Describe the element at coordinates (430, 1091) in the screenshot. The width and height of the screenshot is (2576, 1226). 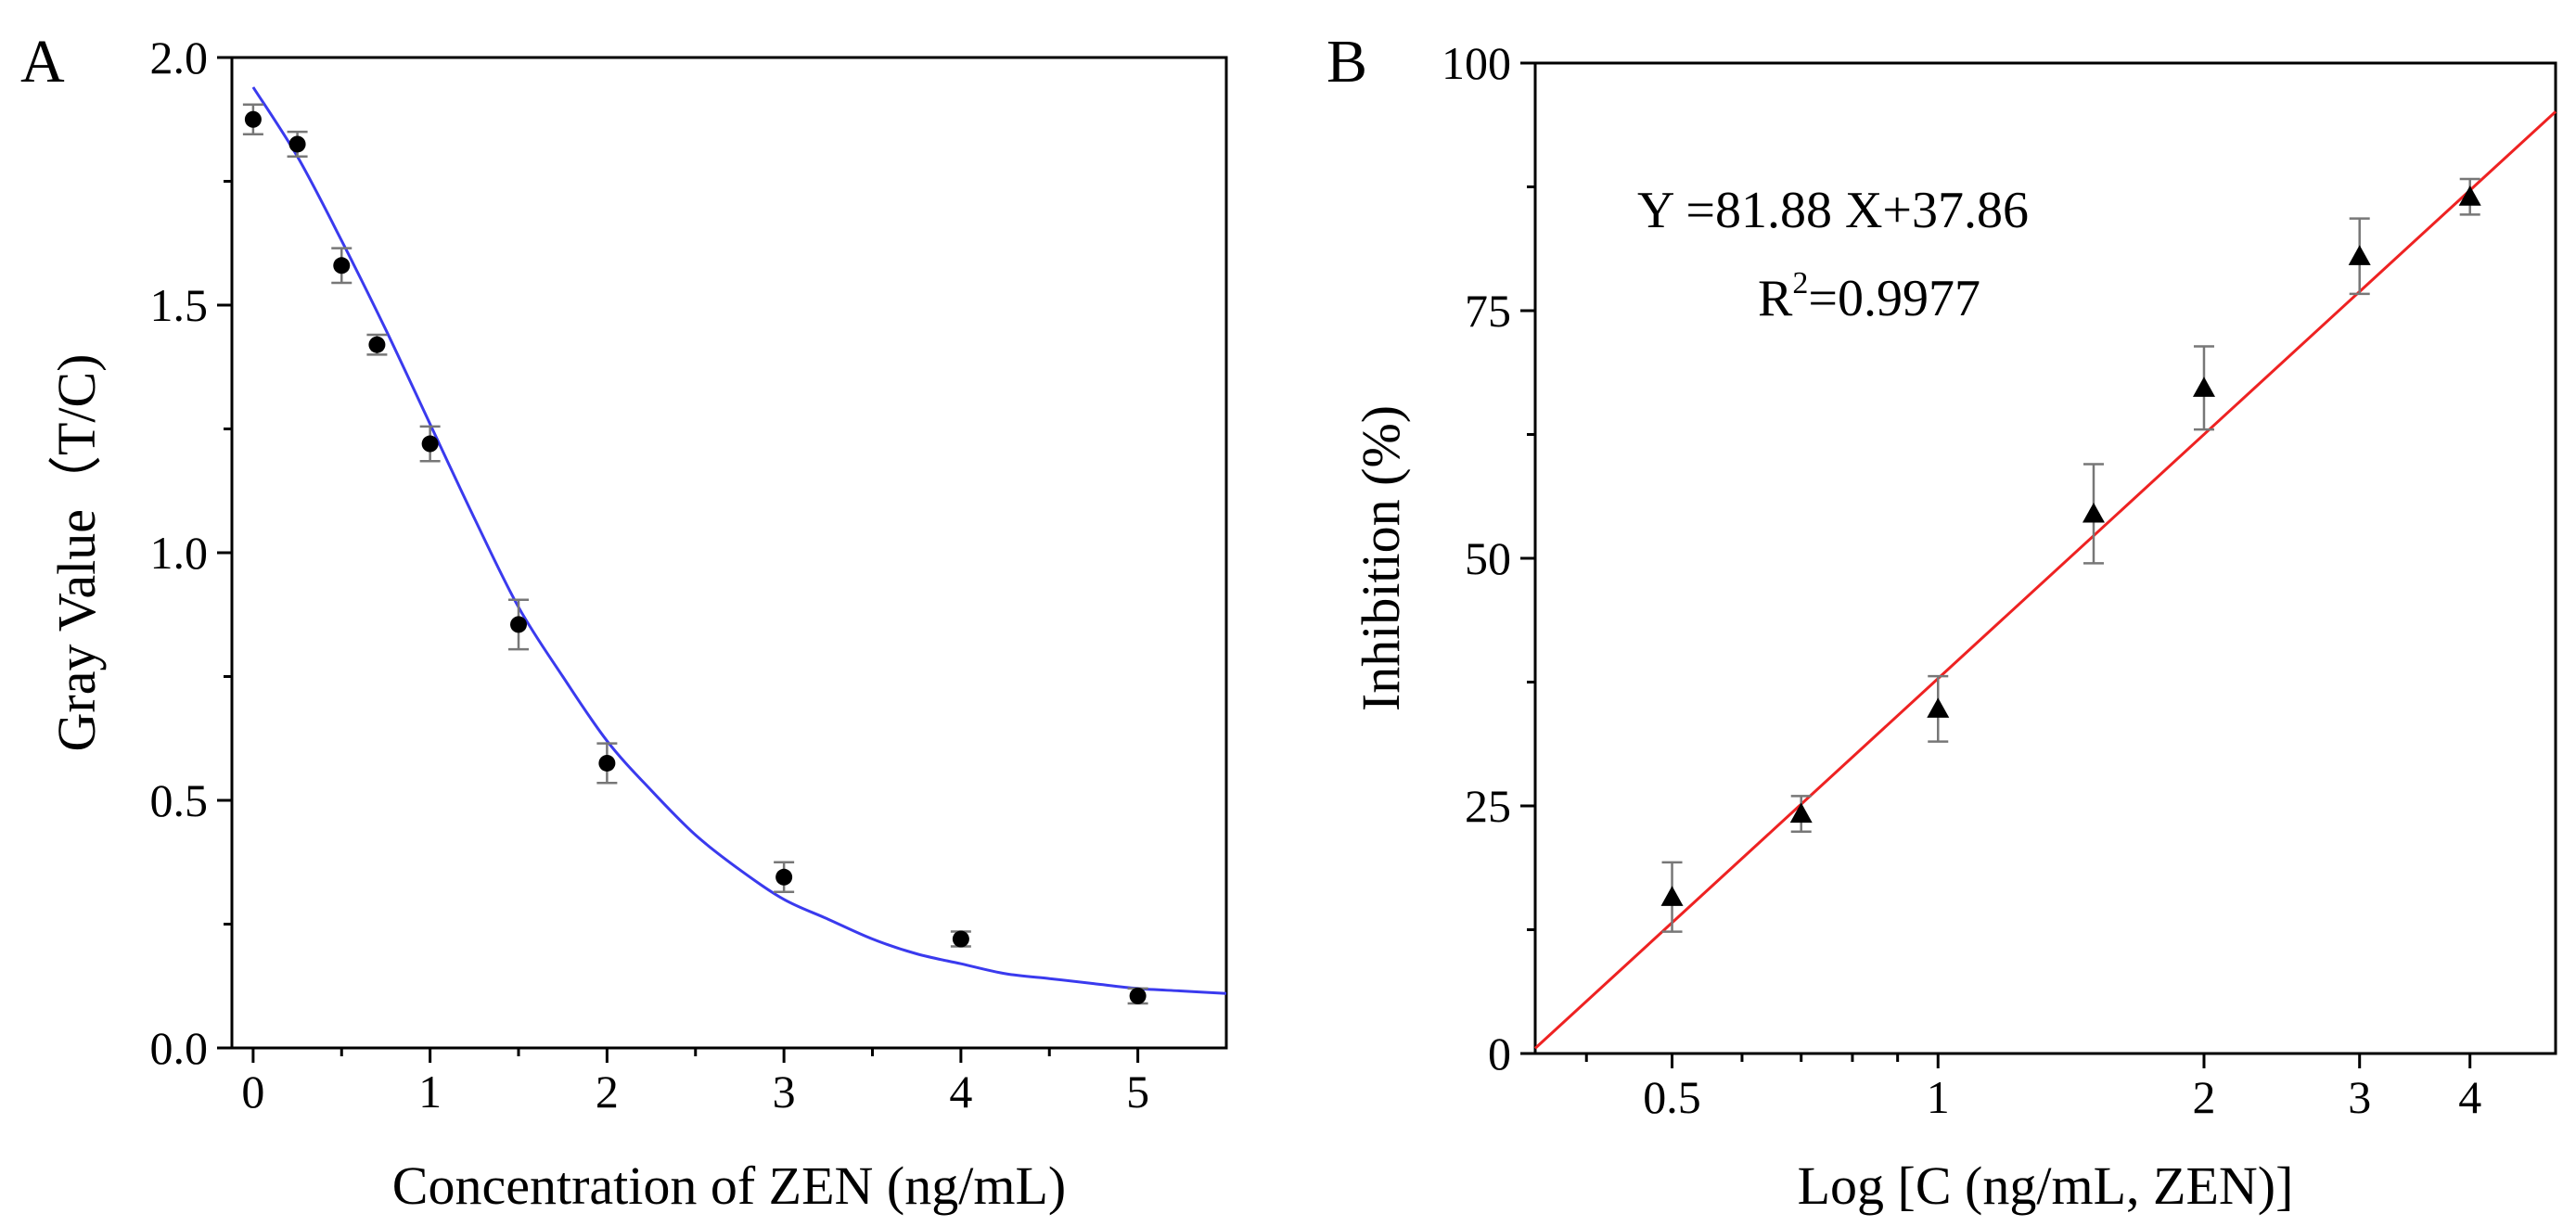
I see `panel-a-x-tick-label: 1` at that location.